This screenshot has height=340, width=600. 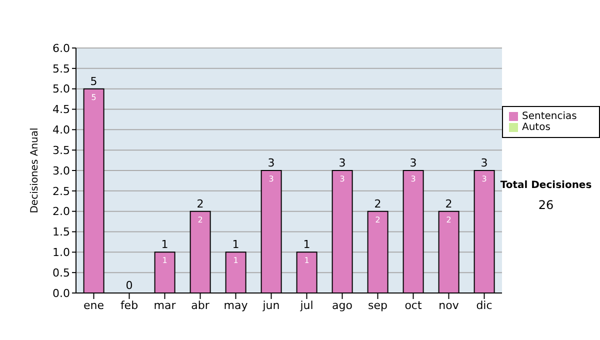 What do you see at coordinates (93, 97) in the screenshot?
I see `data-label: 5` at bounding box center [93, 97].